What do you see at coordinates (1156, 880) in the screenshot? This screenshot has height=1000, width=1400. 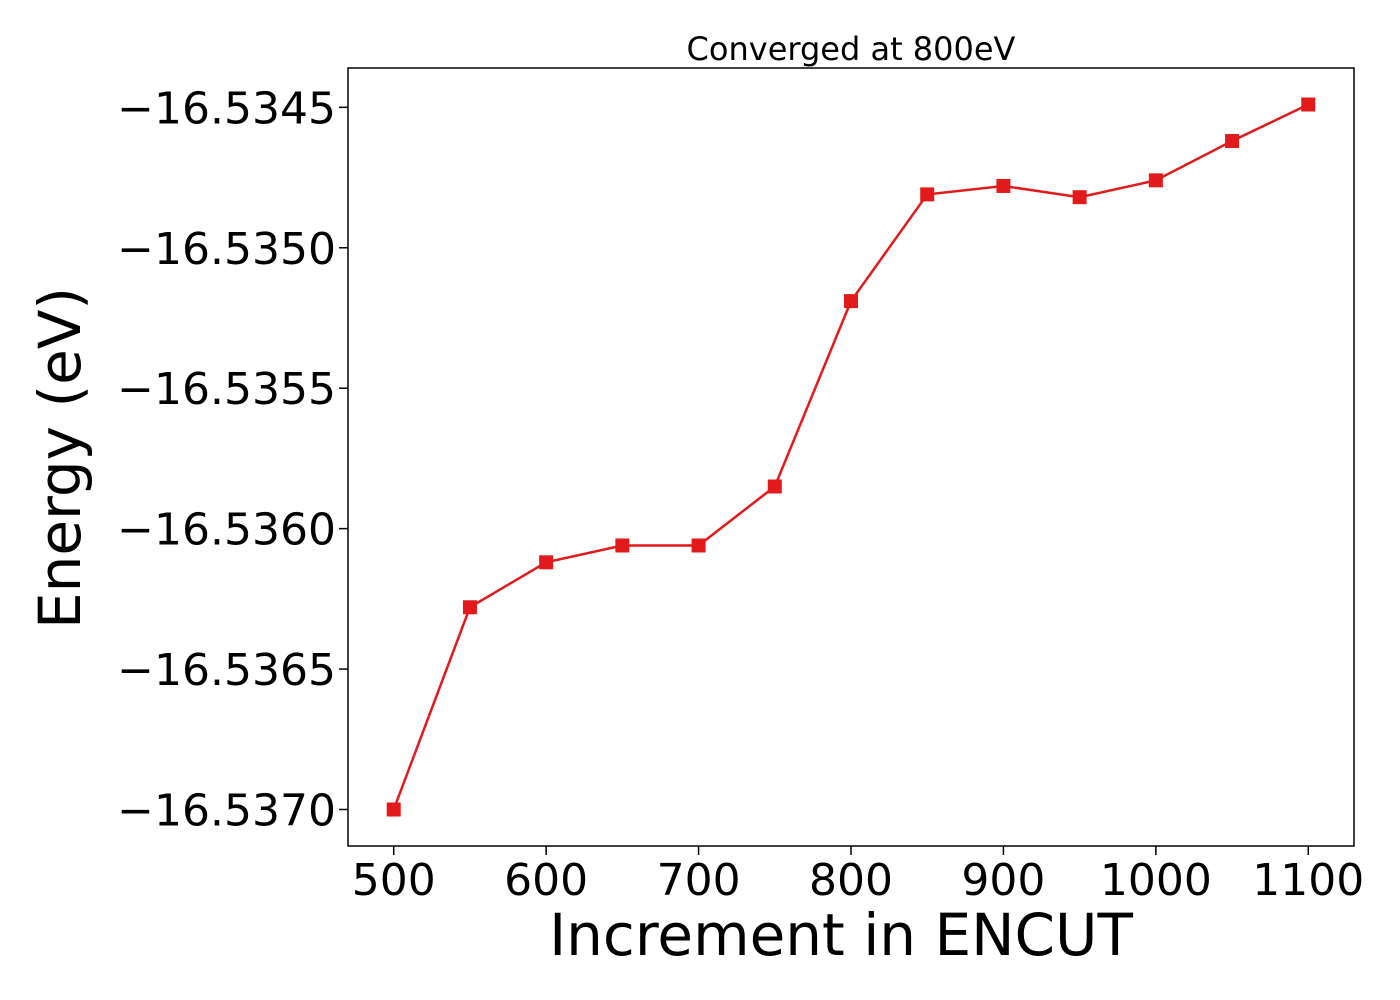 I see `x-tick-label: 1000` at bounding box center [1156, 880].